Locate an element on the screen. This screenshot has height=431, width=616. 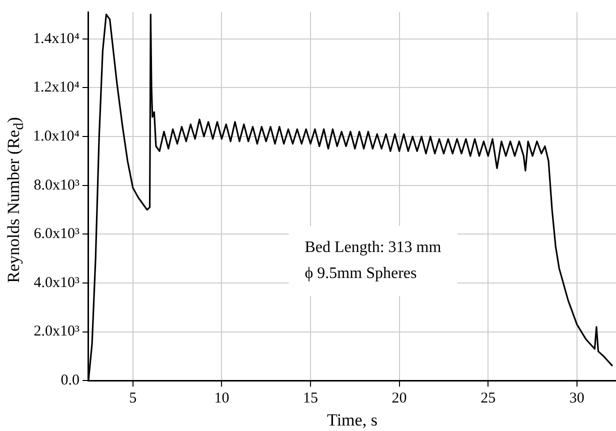
x-tick-label: 15 is located at coordinates (310, 398).